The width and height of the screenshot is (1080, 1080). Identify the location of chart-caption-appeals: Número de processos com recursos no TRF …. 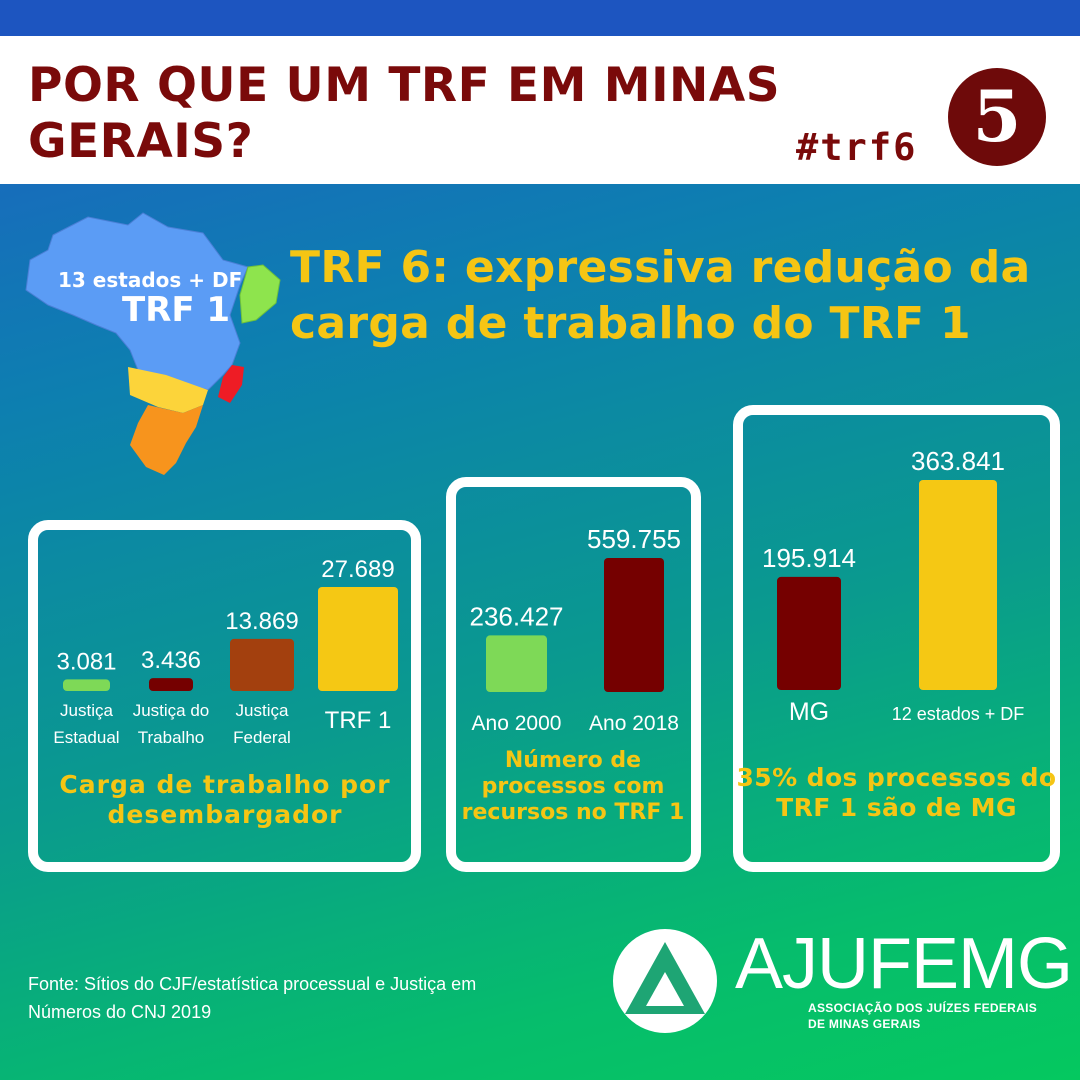
(573, 786).